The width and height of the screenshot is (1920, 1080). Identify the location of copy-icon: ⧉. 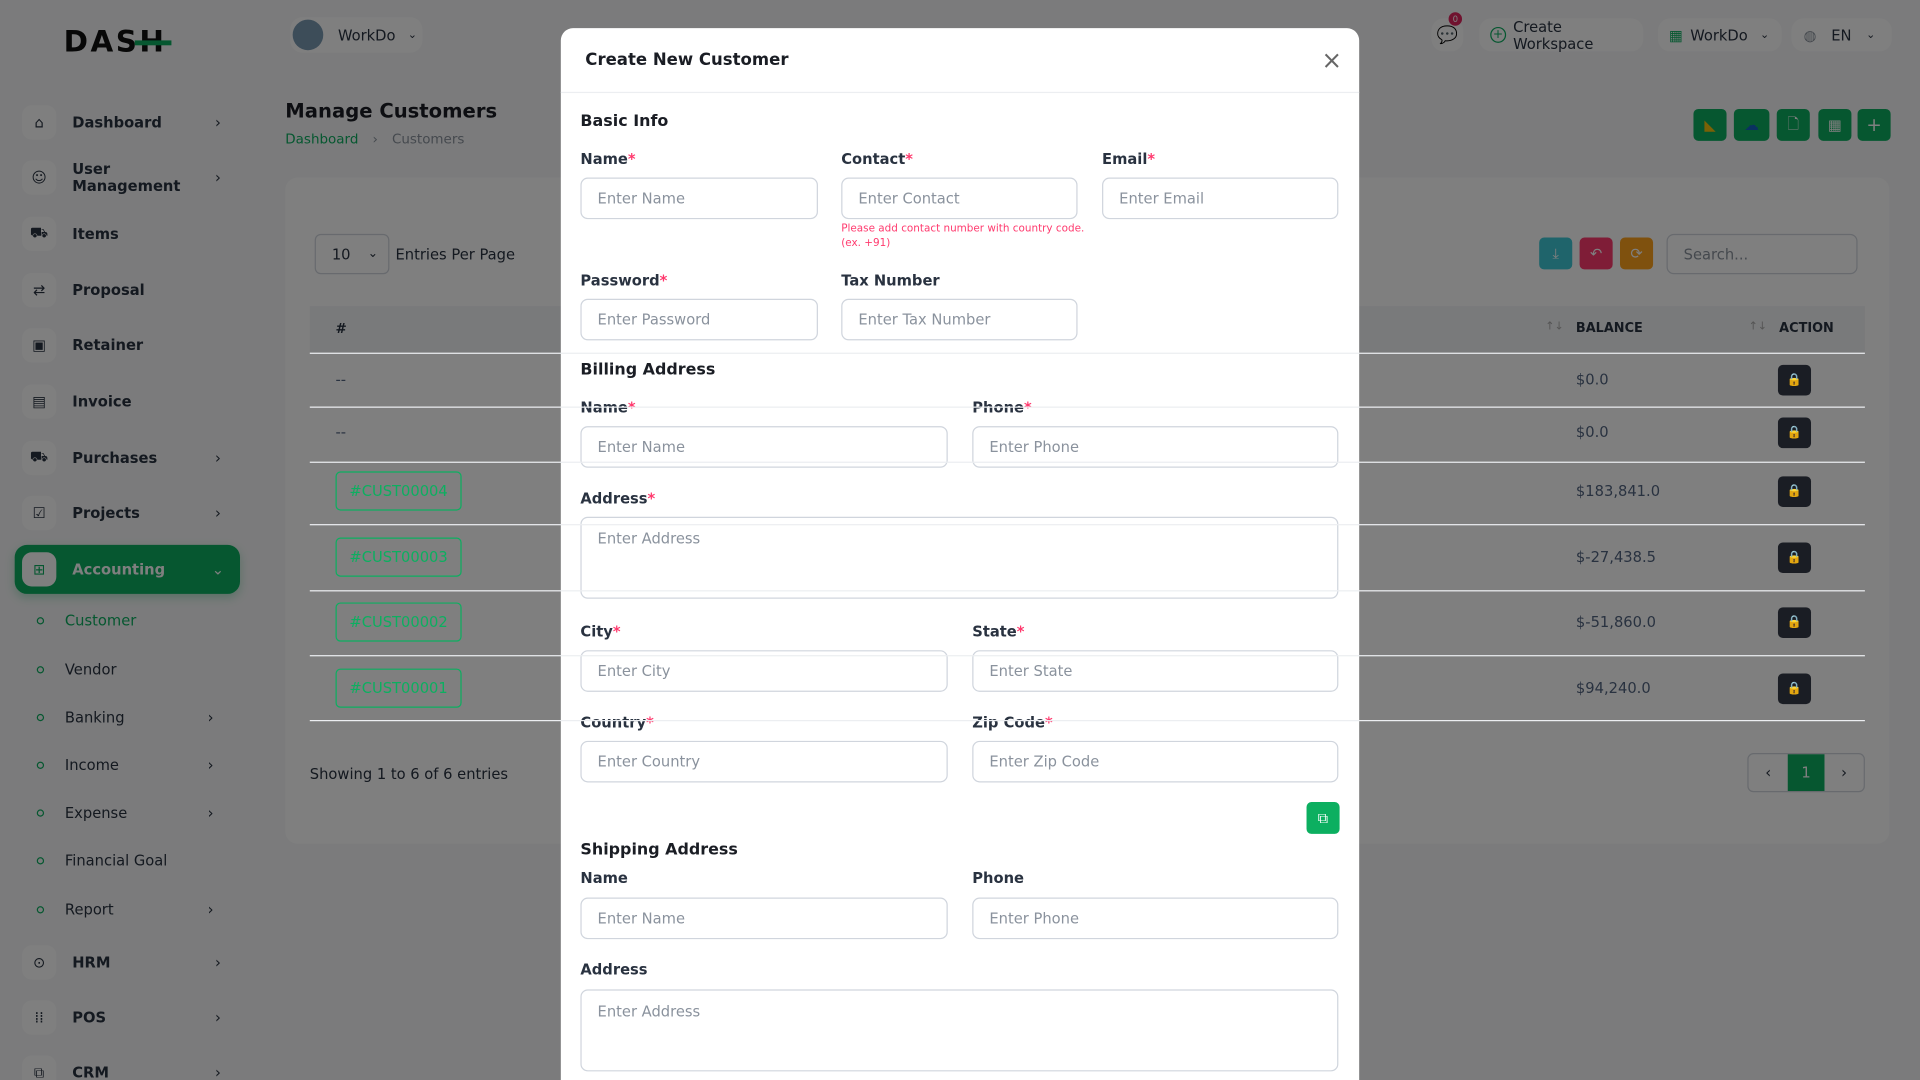
(1323, 817).